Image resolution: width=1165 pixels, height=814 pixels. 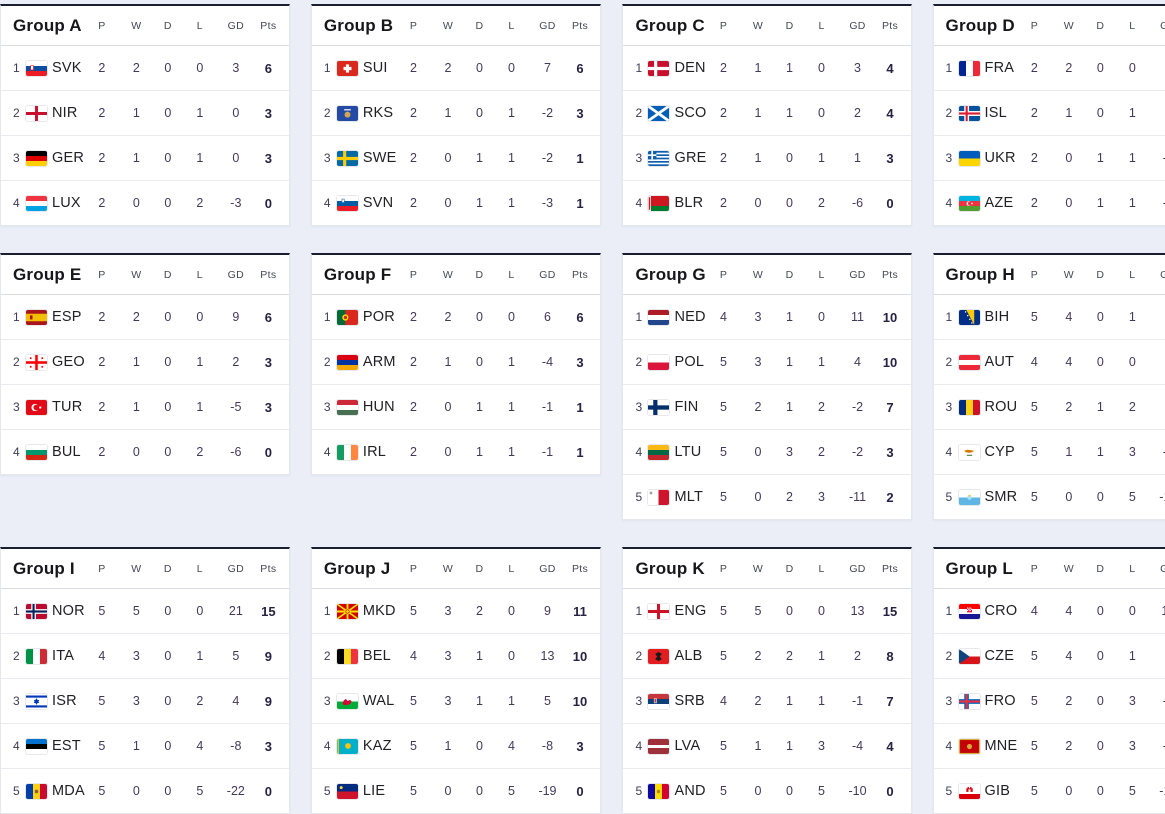 I want to click on table-row: 5 LIE 5 0 0 5 -19 0, so click(x=456, y=790).